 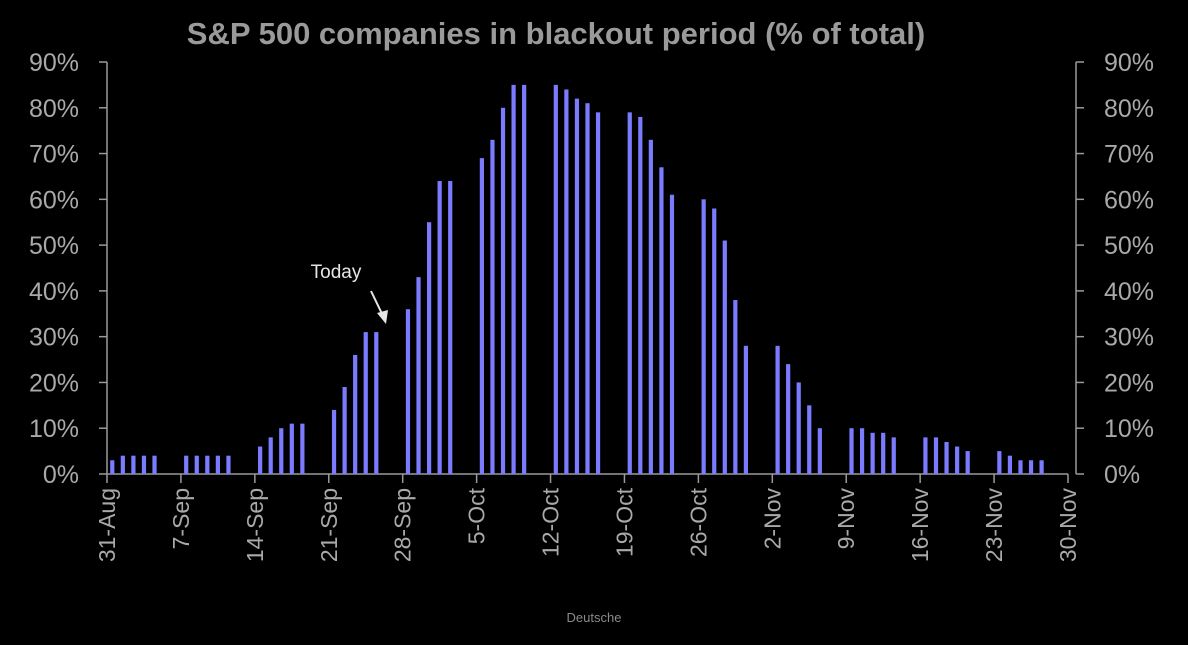 I want to click on x-tick-label: 23-Nov, so click(x=994, y=525).